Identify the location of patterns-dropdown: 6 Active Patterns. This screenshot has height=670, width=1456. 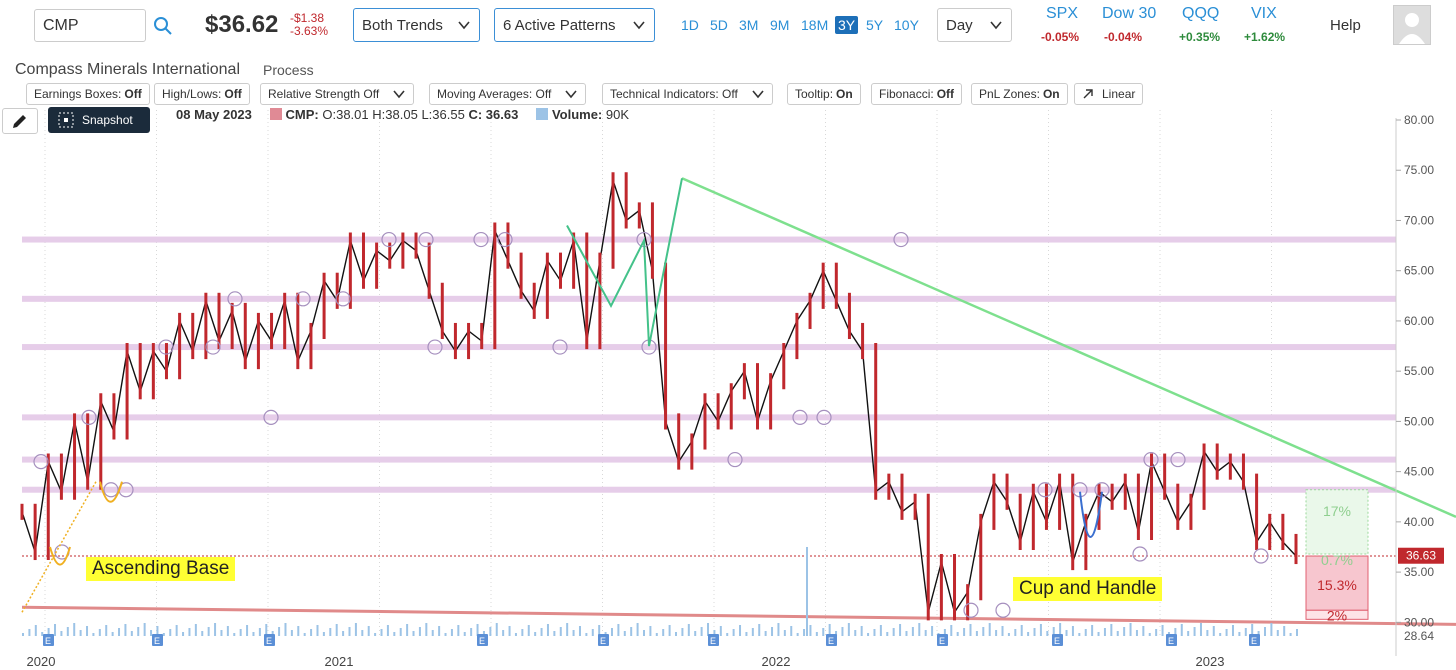
(574, 25).